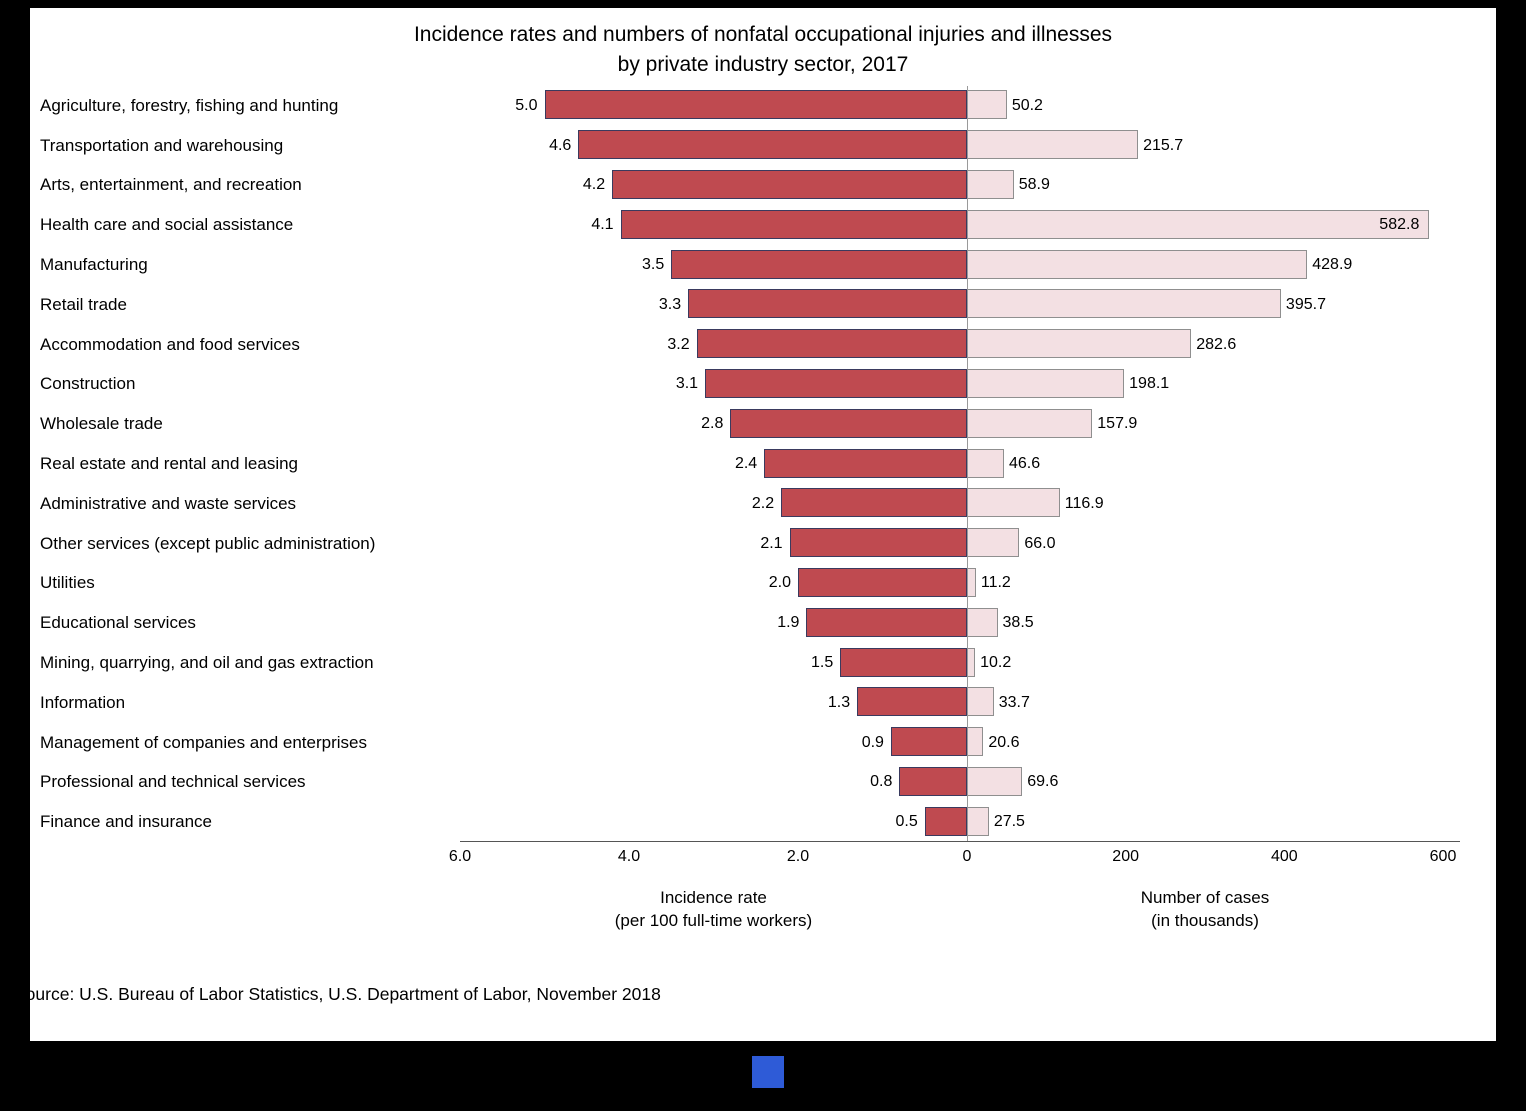 The width and height of the screenshot is (1526, 1111). Describe the element at coordinates (173, 782) in the screenshot. I see `category-label: Professional and technical services` at that location.